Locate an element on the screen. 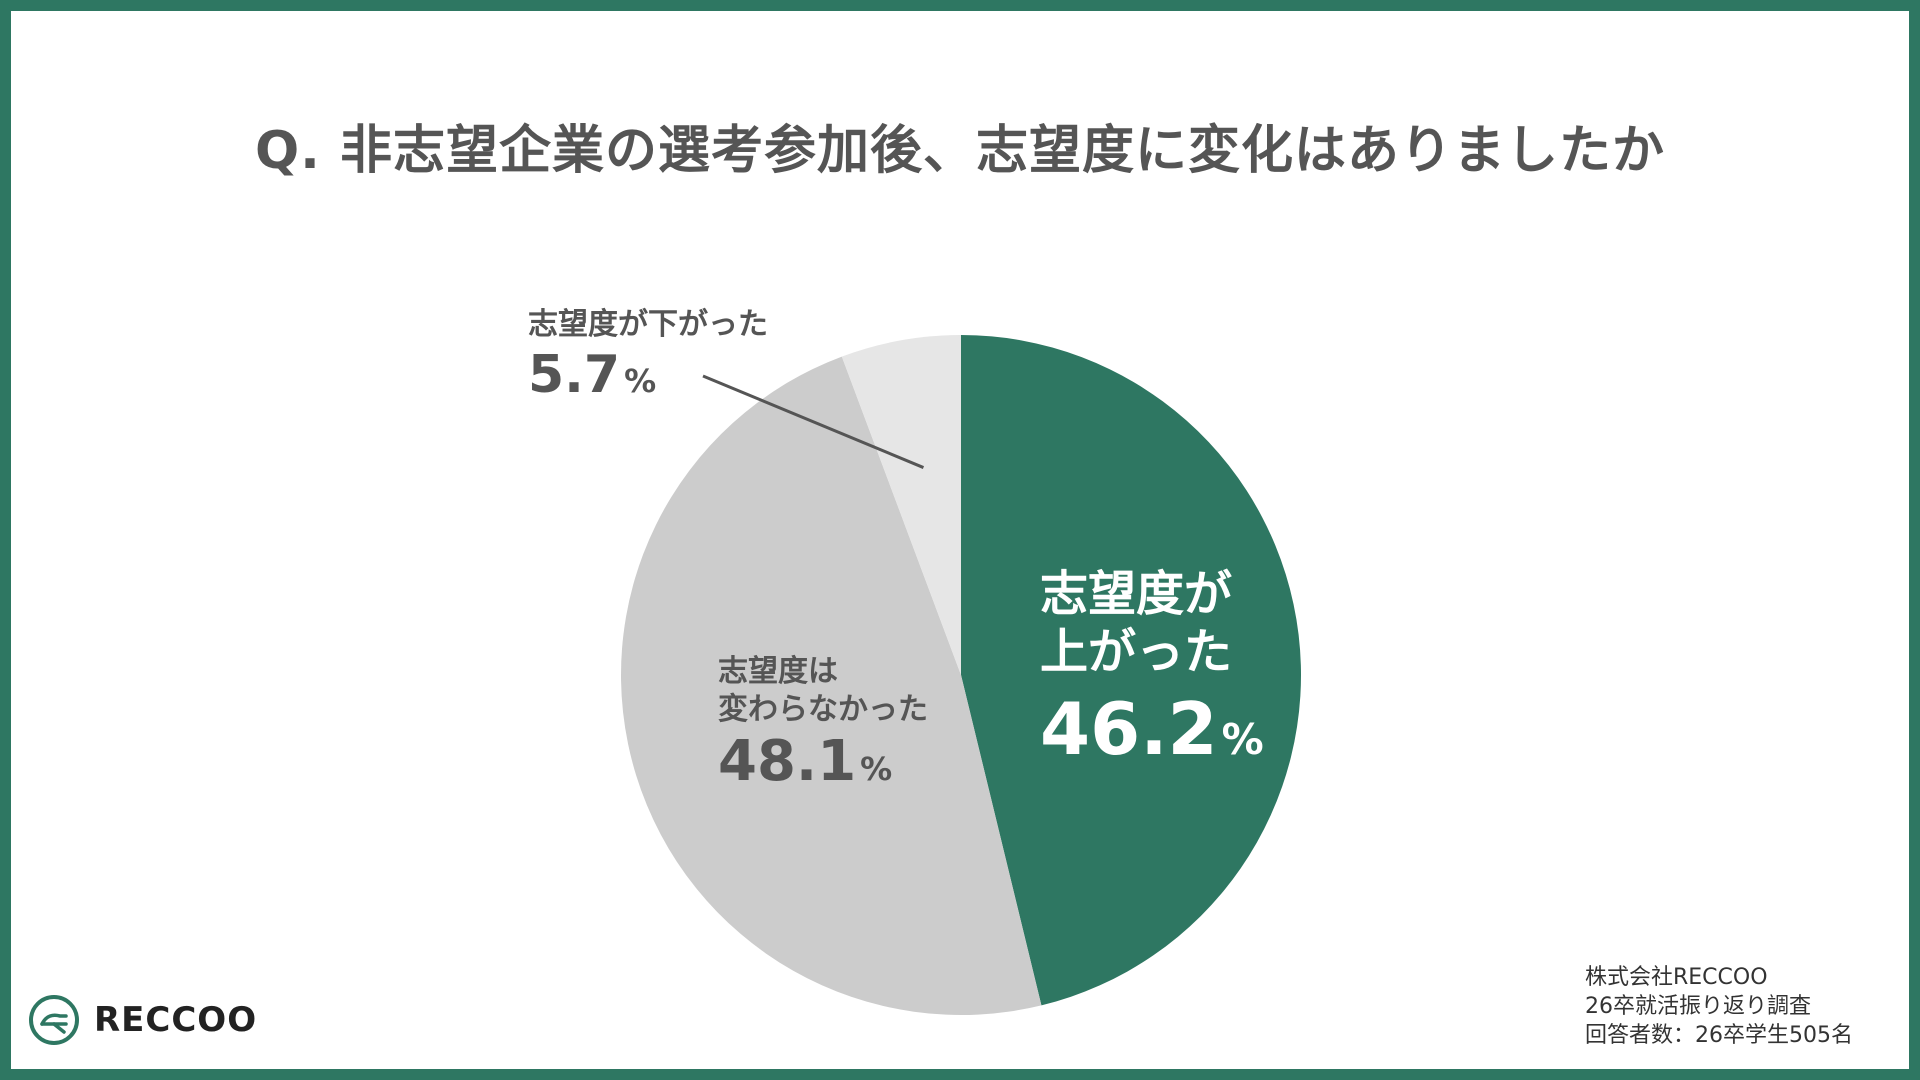  leader-line-decreased is located at coordinates (813, 421).